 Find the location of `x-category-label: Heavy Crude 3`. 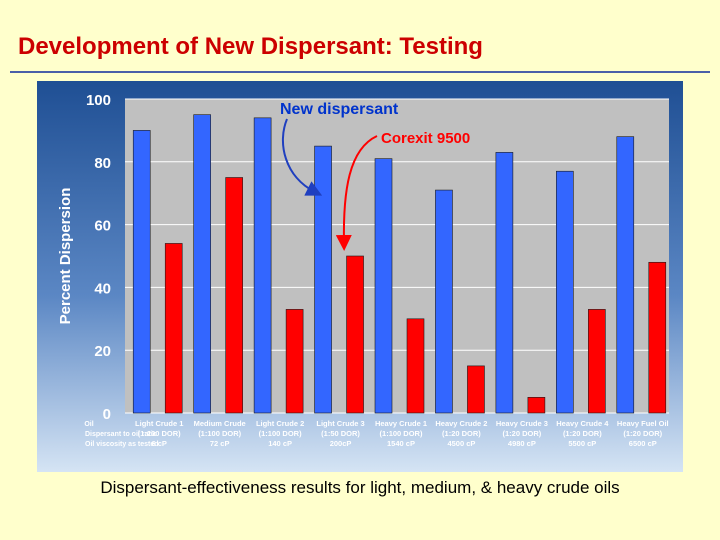

x-category-label: Heavy Crude 3 is located at coordinates (522, 423).